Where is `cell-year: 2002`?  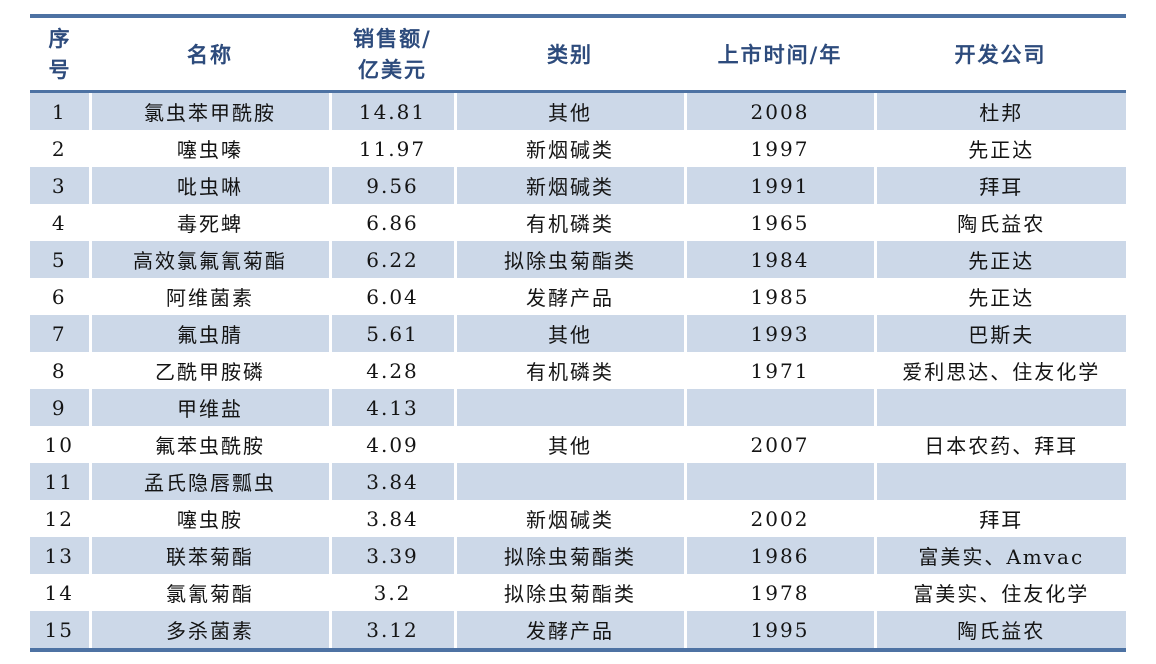 cell-year: 2002 is located at coordinates (781, 518).